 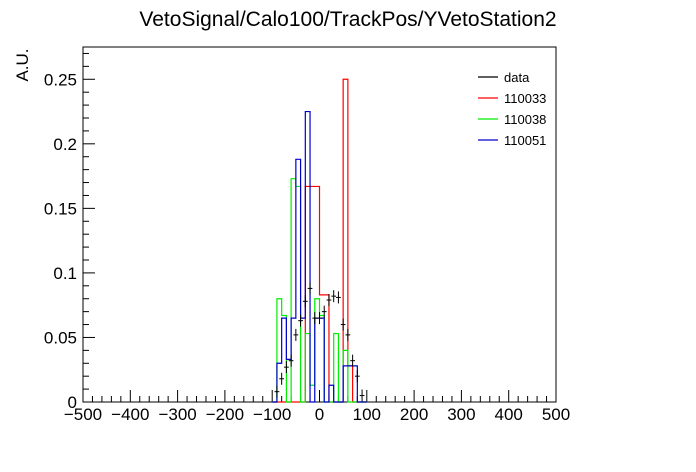 I want to click on legend-label: 110038, so click(x=525, y=119).